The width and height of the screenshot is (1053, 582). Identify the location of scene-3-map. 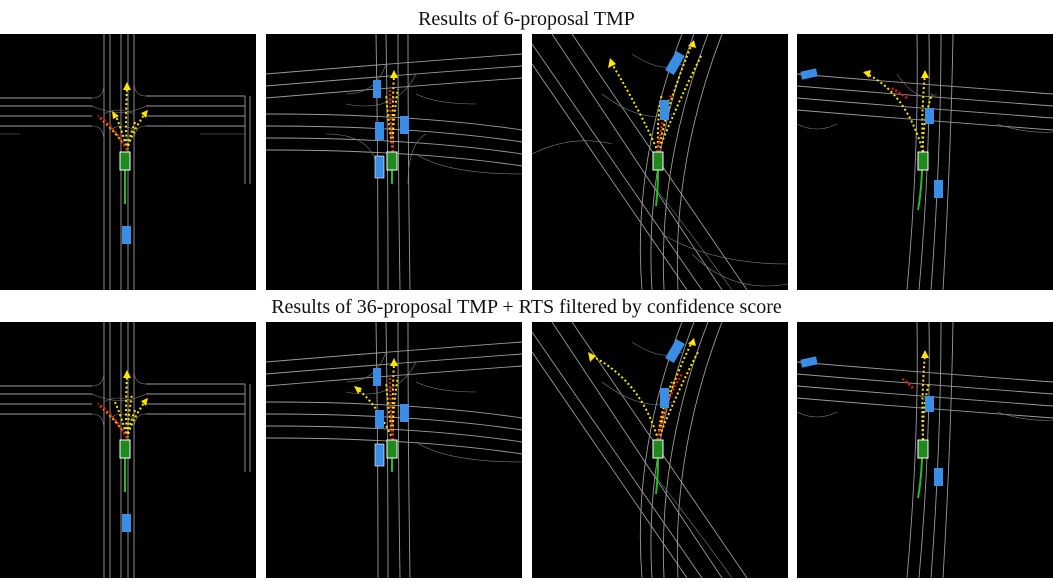
(660, 162).